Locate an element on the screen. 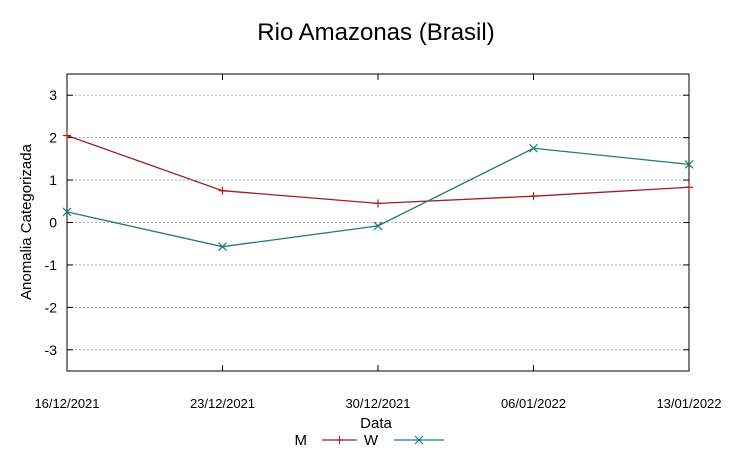 The height and width of the screenshot is (464, 752). legend-marker-w is located at coordinates (419, 440).